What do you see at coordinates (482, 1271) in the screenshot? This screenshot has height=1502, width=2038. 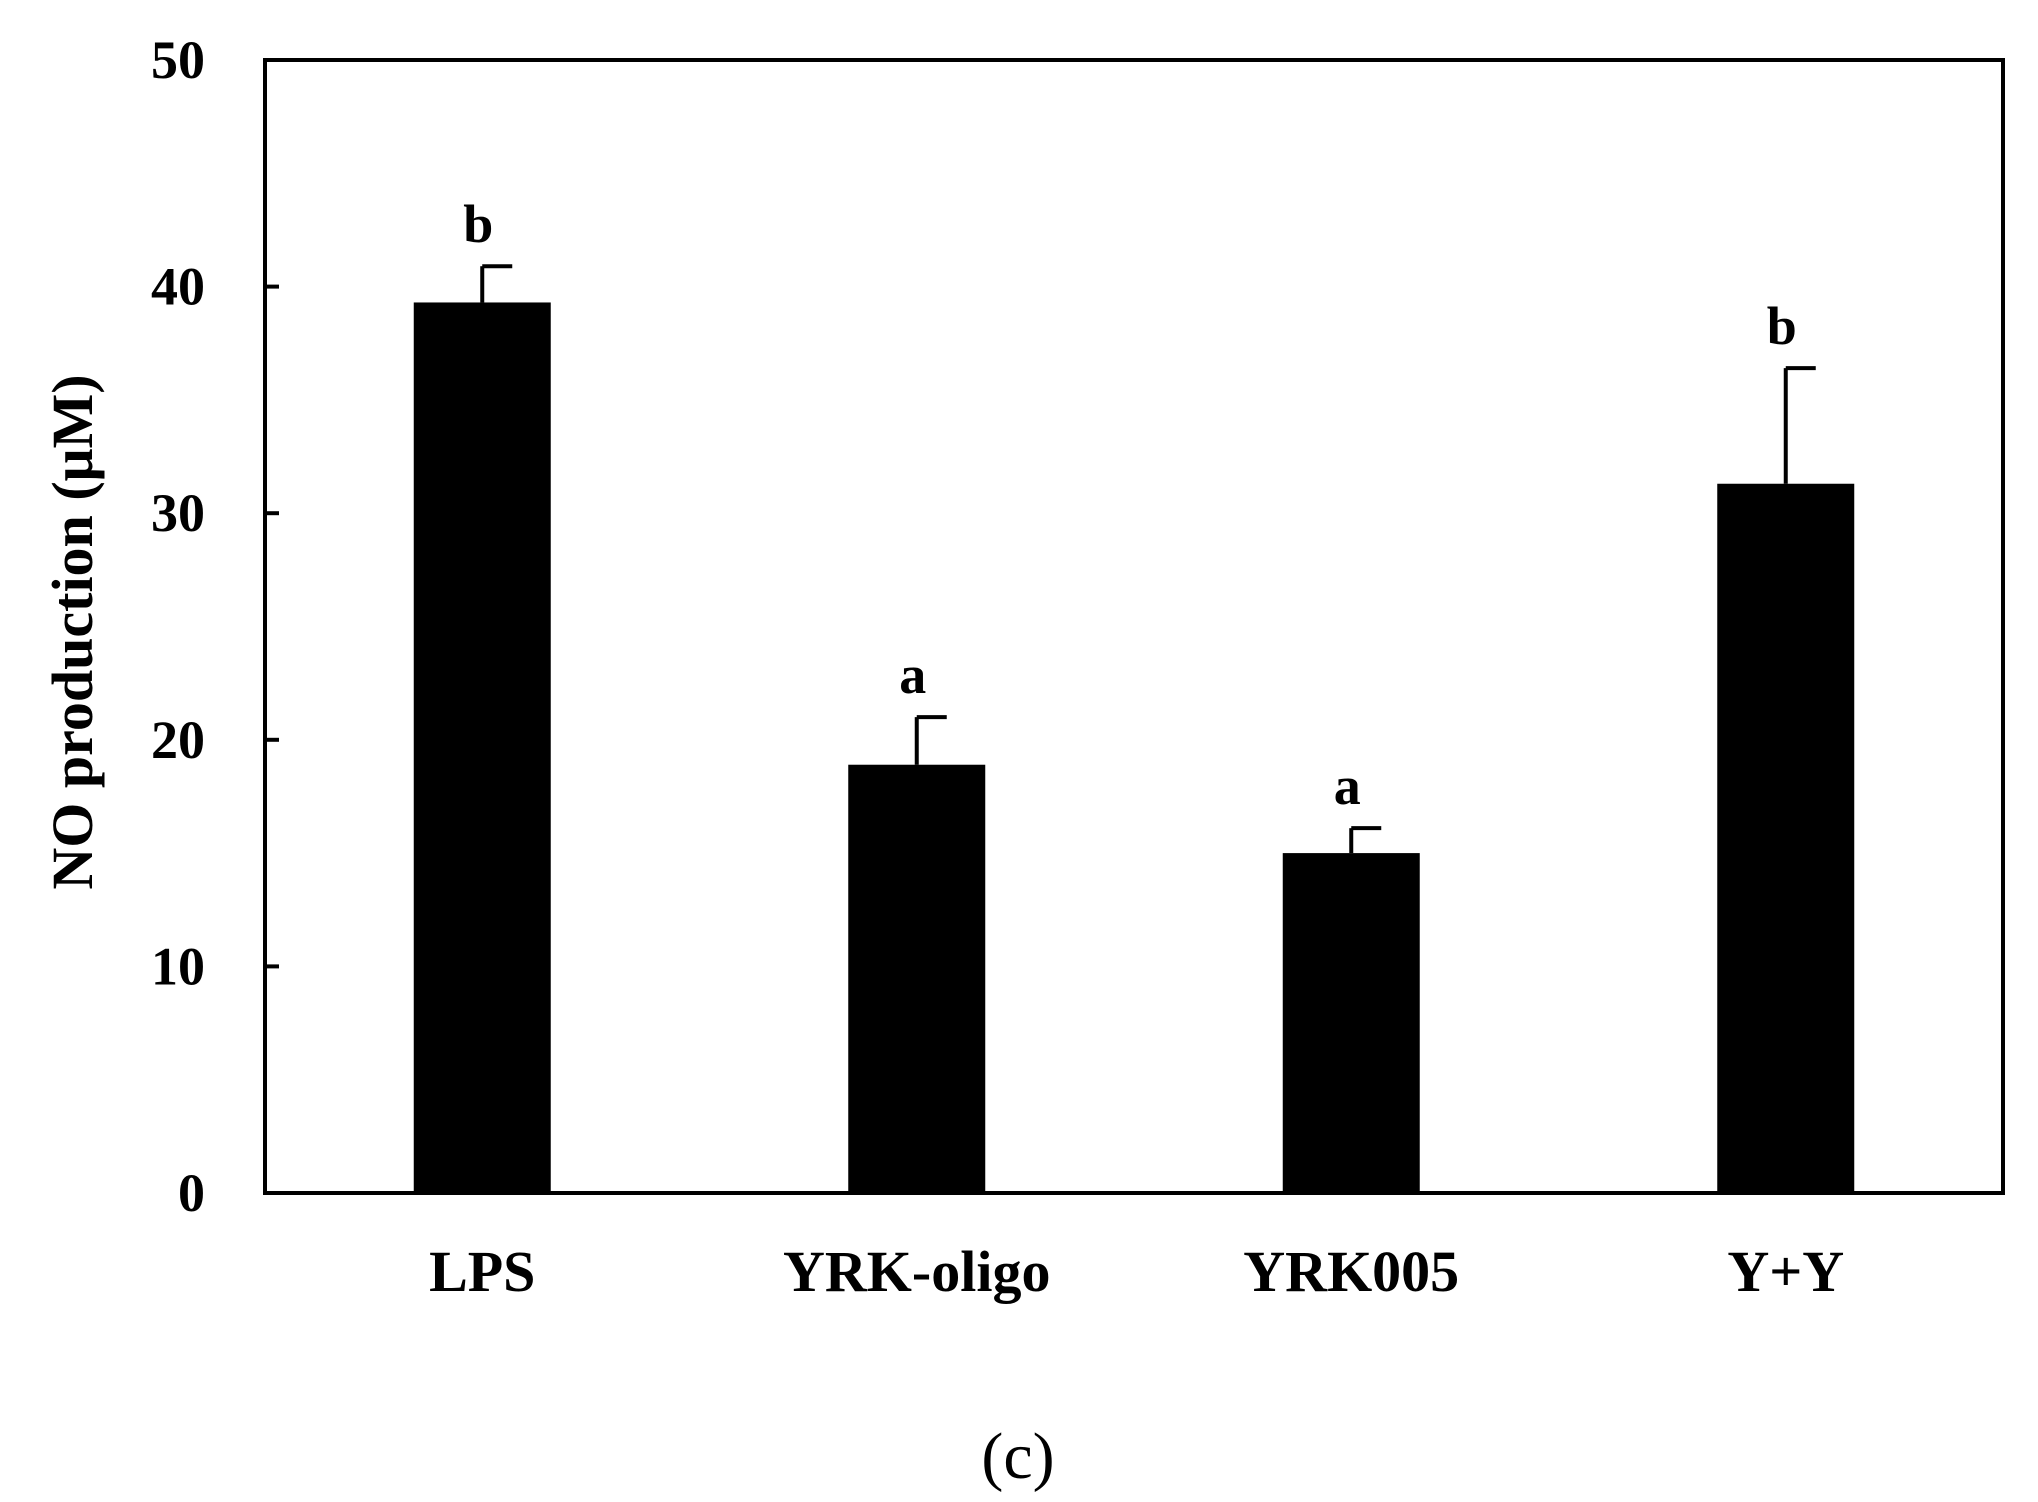 I see `x-category-label: LPS` at bounding box center [482, 1271].